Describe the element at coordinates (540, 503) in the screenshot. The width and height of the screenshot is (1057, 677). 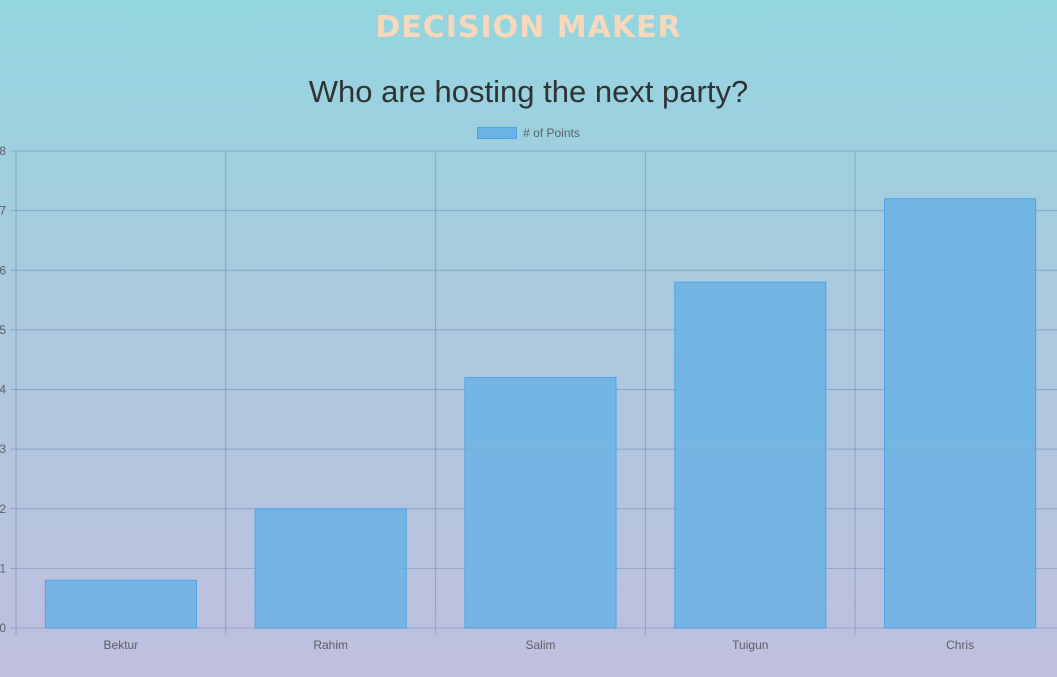
I see `bar-salim` at that location.